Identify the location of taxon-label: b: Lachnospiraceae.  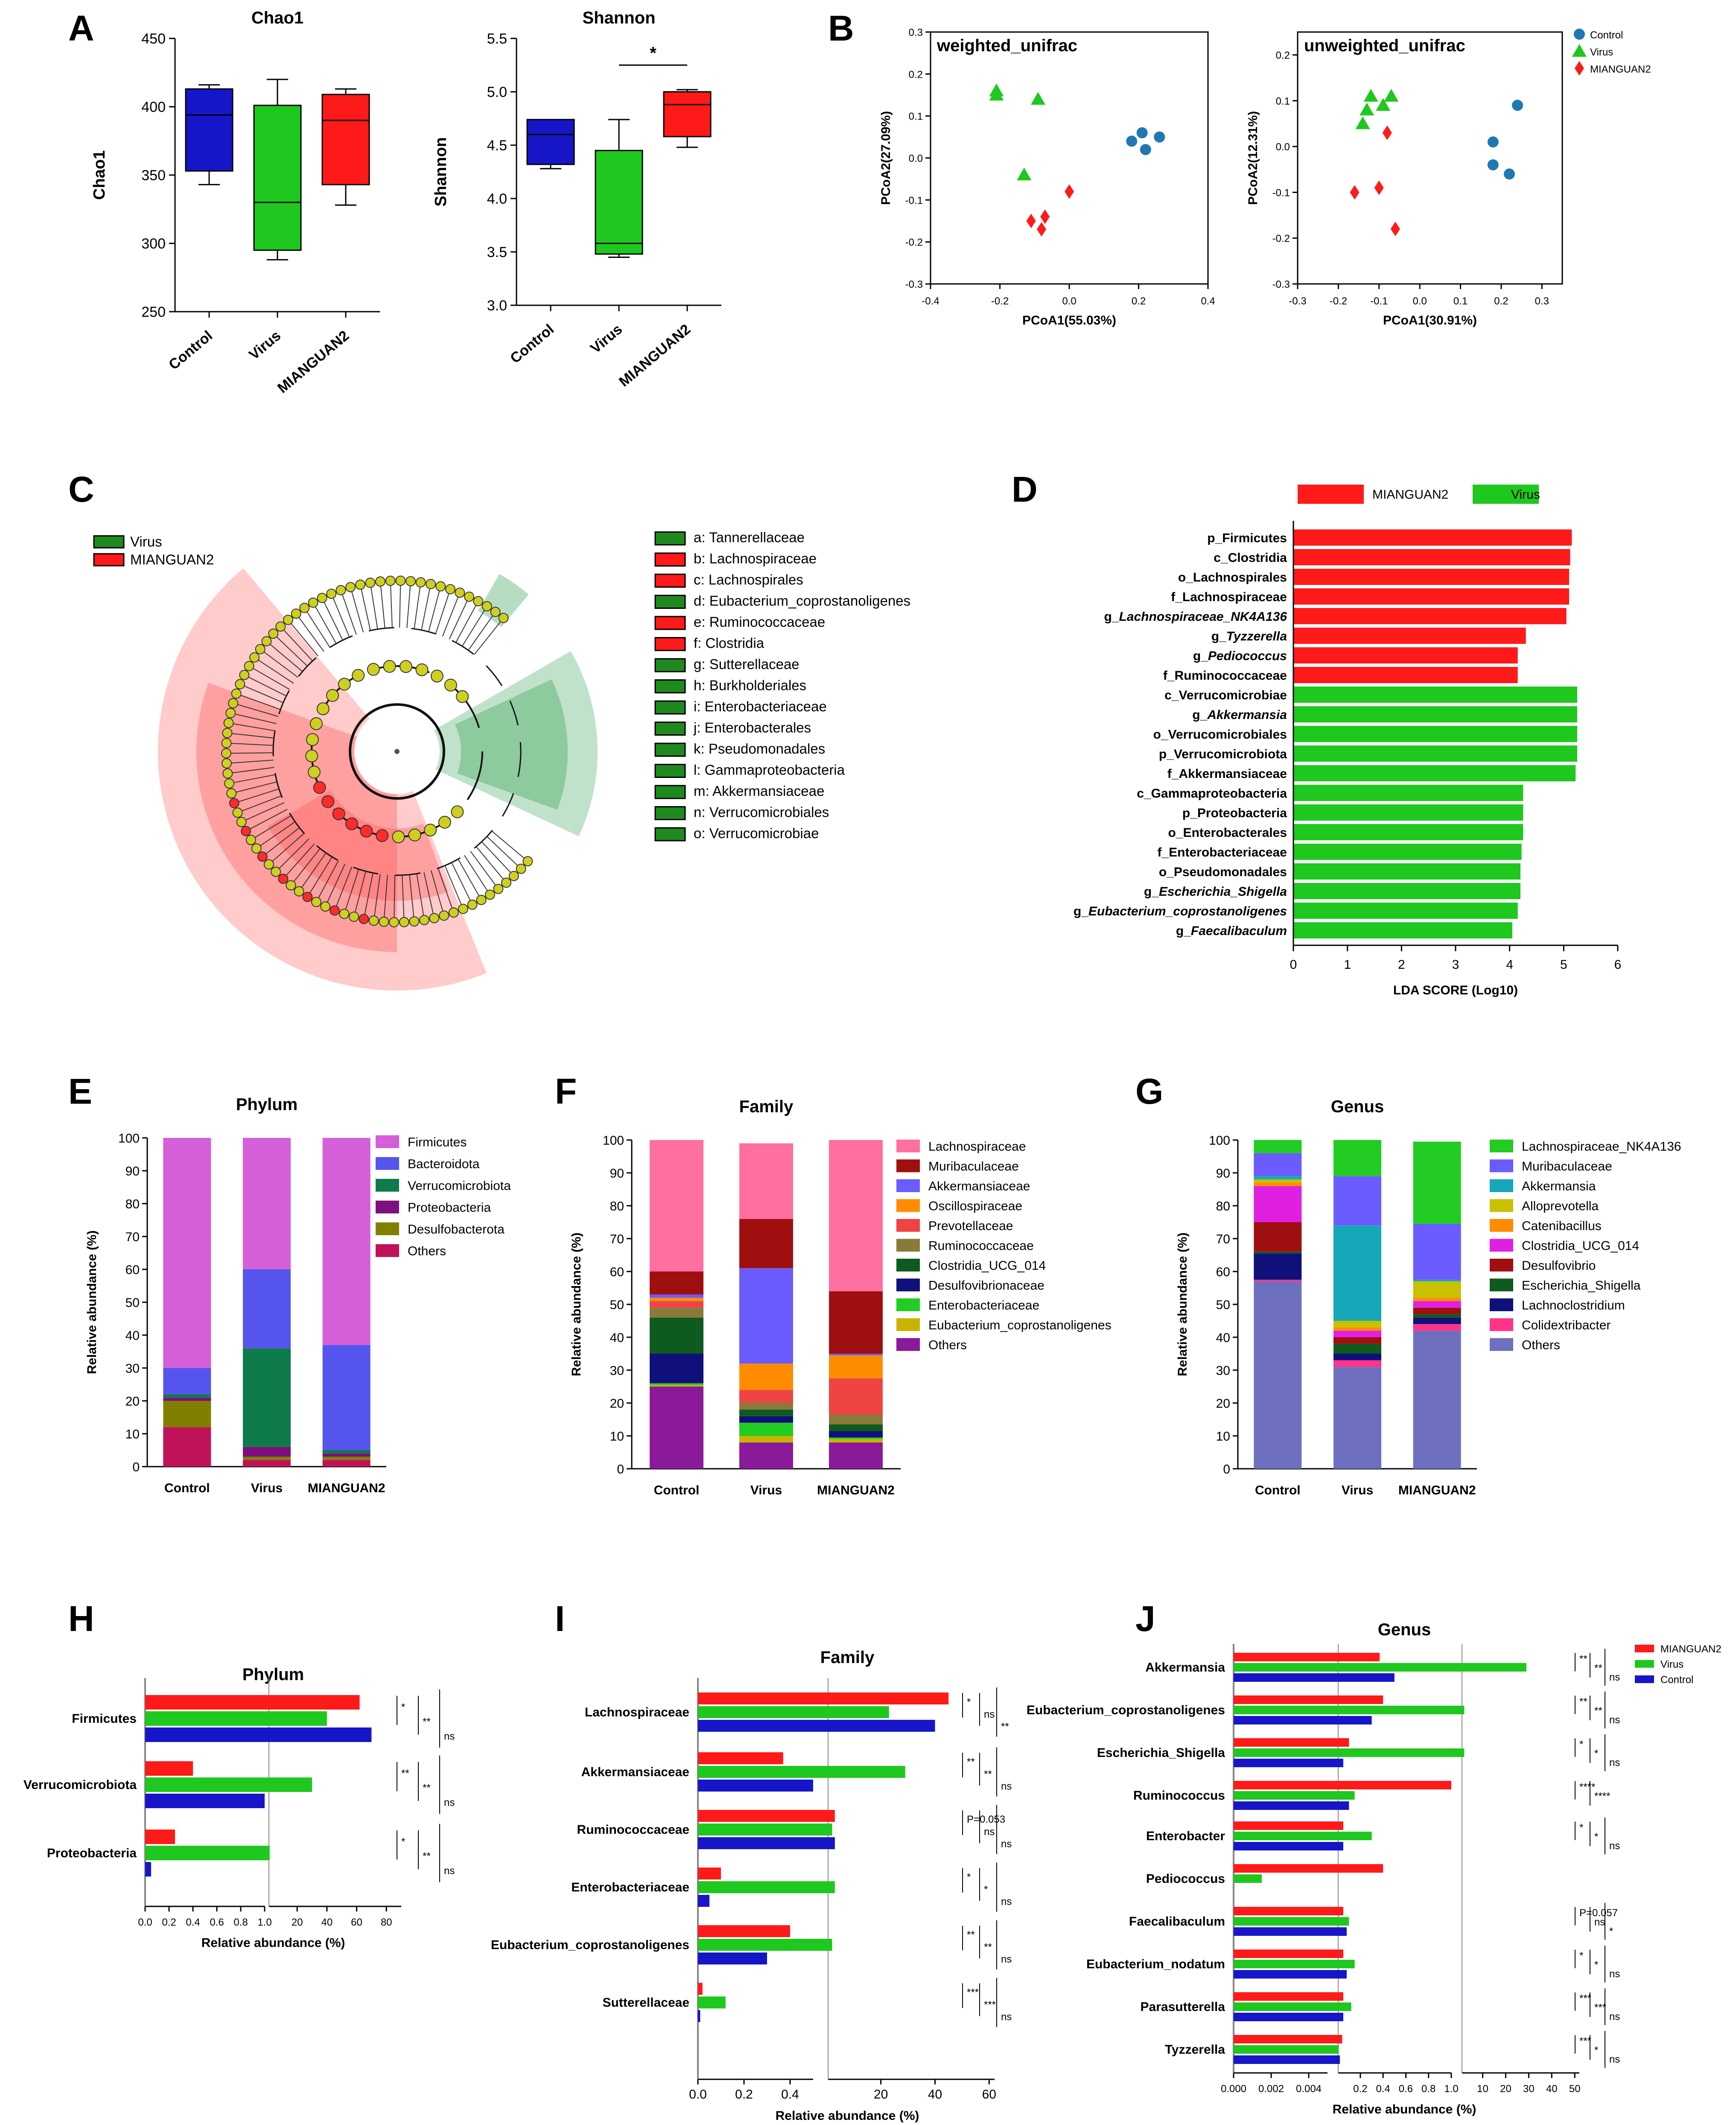
(755, 559).